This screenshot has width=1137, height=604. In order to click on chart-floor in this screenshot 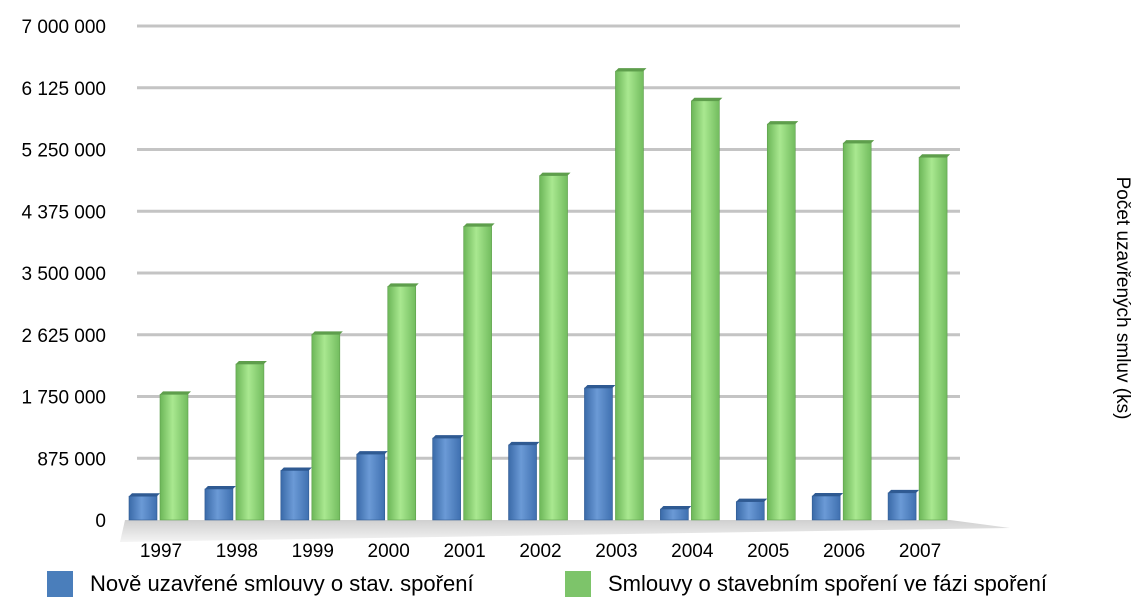, I will do `click(565, 531)`.